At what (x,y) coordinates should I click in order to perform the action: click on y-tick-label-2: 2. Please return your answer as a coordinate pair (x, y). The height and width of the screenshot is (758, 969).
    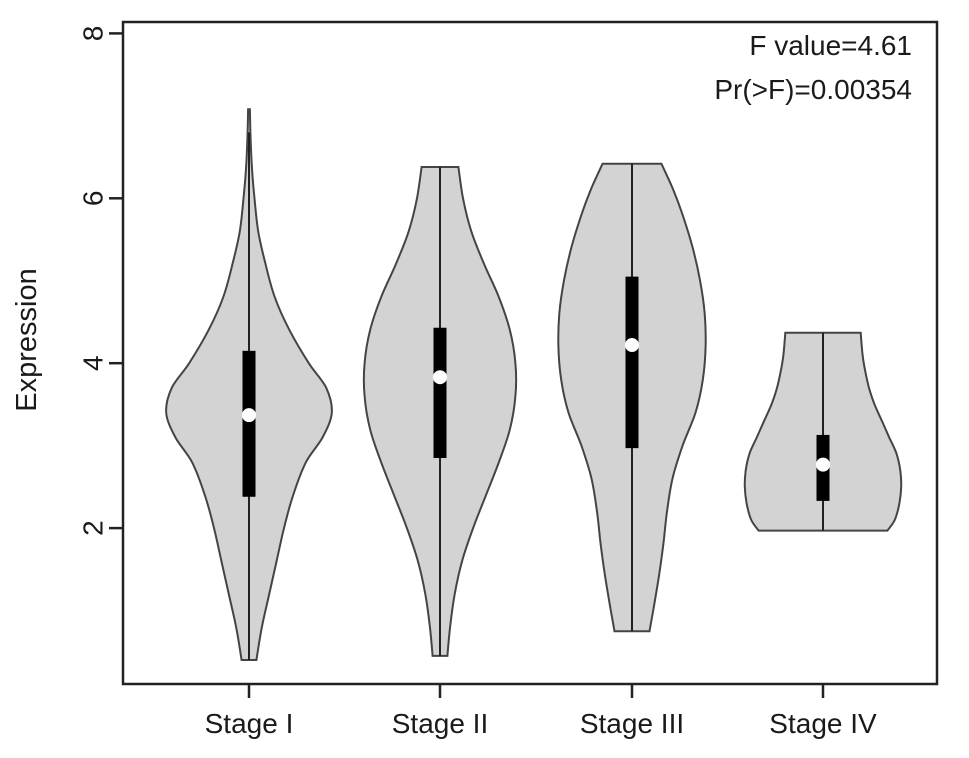
    Looking at the image, I should click on (93, 528).